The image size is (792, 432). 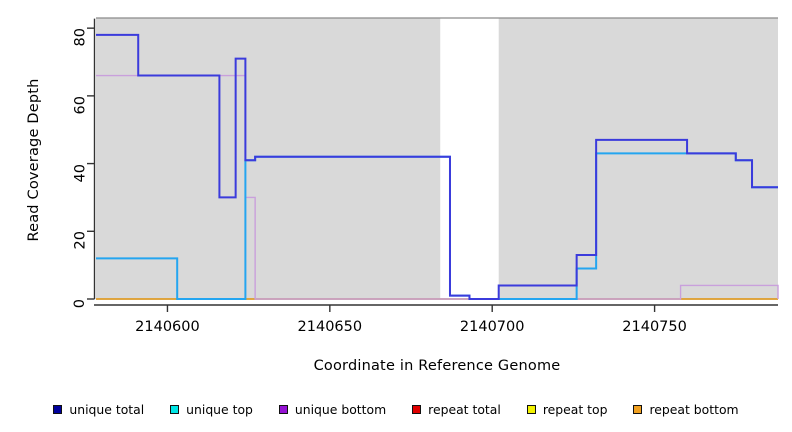 What do you see at coordinates (694, 409) in the screenshot?
I see `legend-label: repeat bottom` at bounding box center [694, 409].